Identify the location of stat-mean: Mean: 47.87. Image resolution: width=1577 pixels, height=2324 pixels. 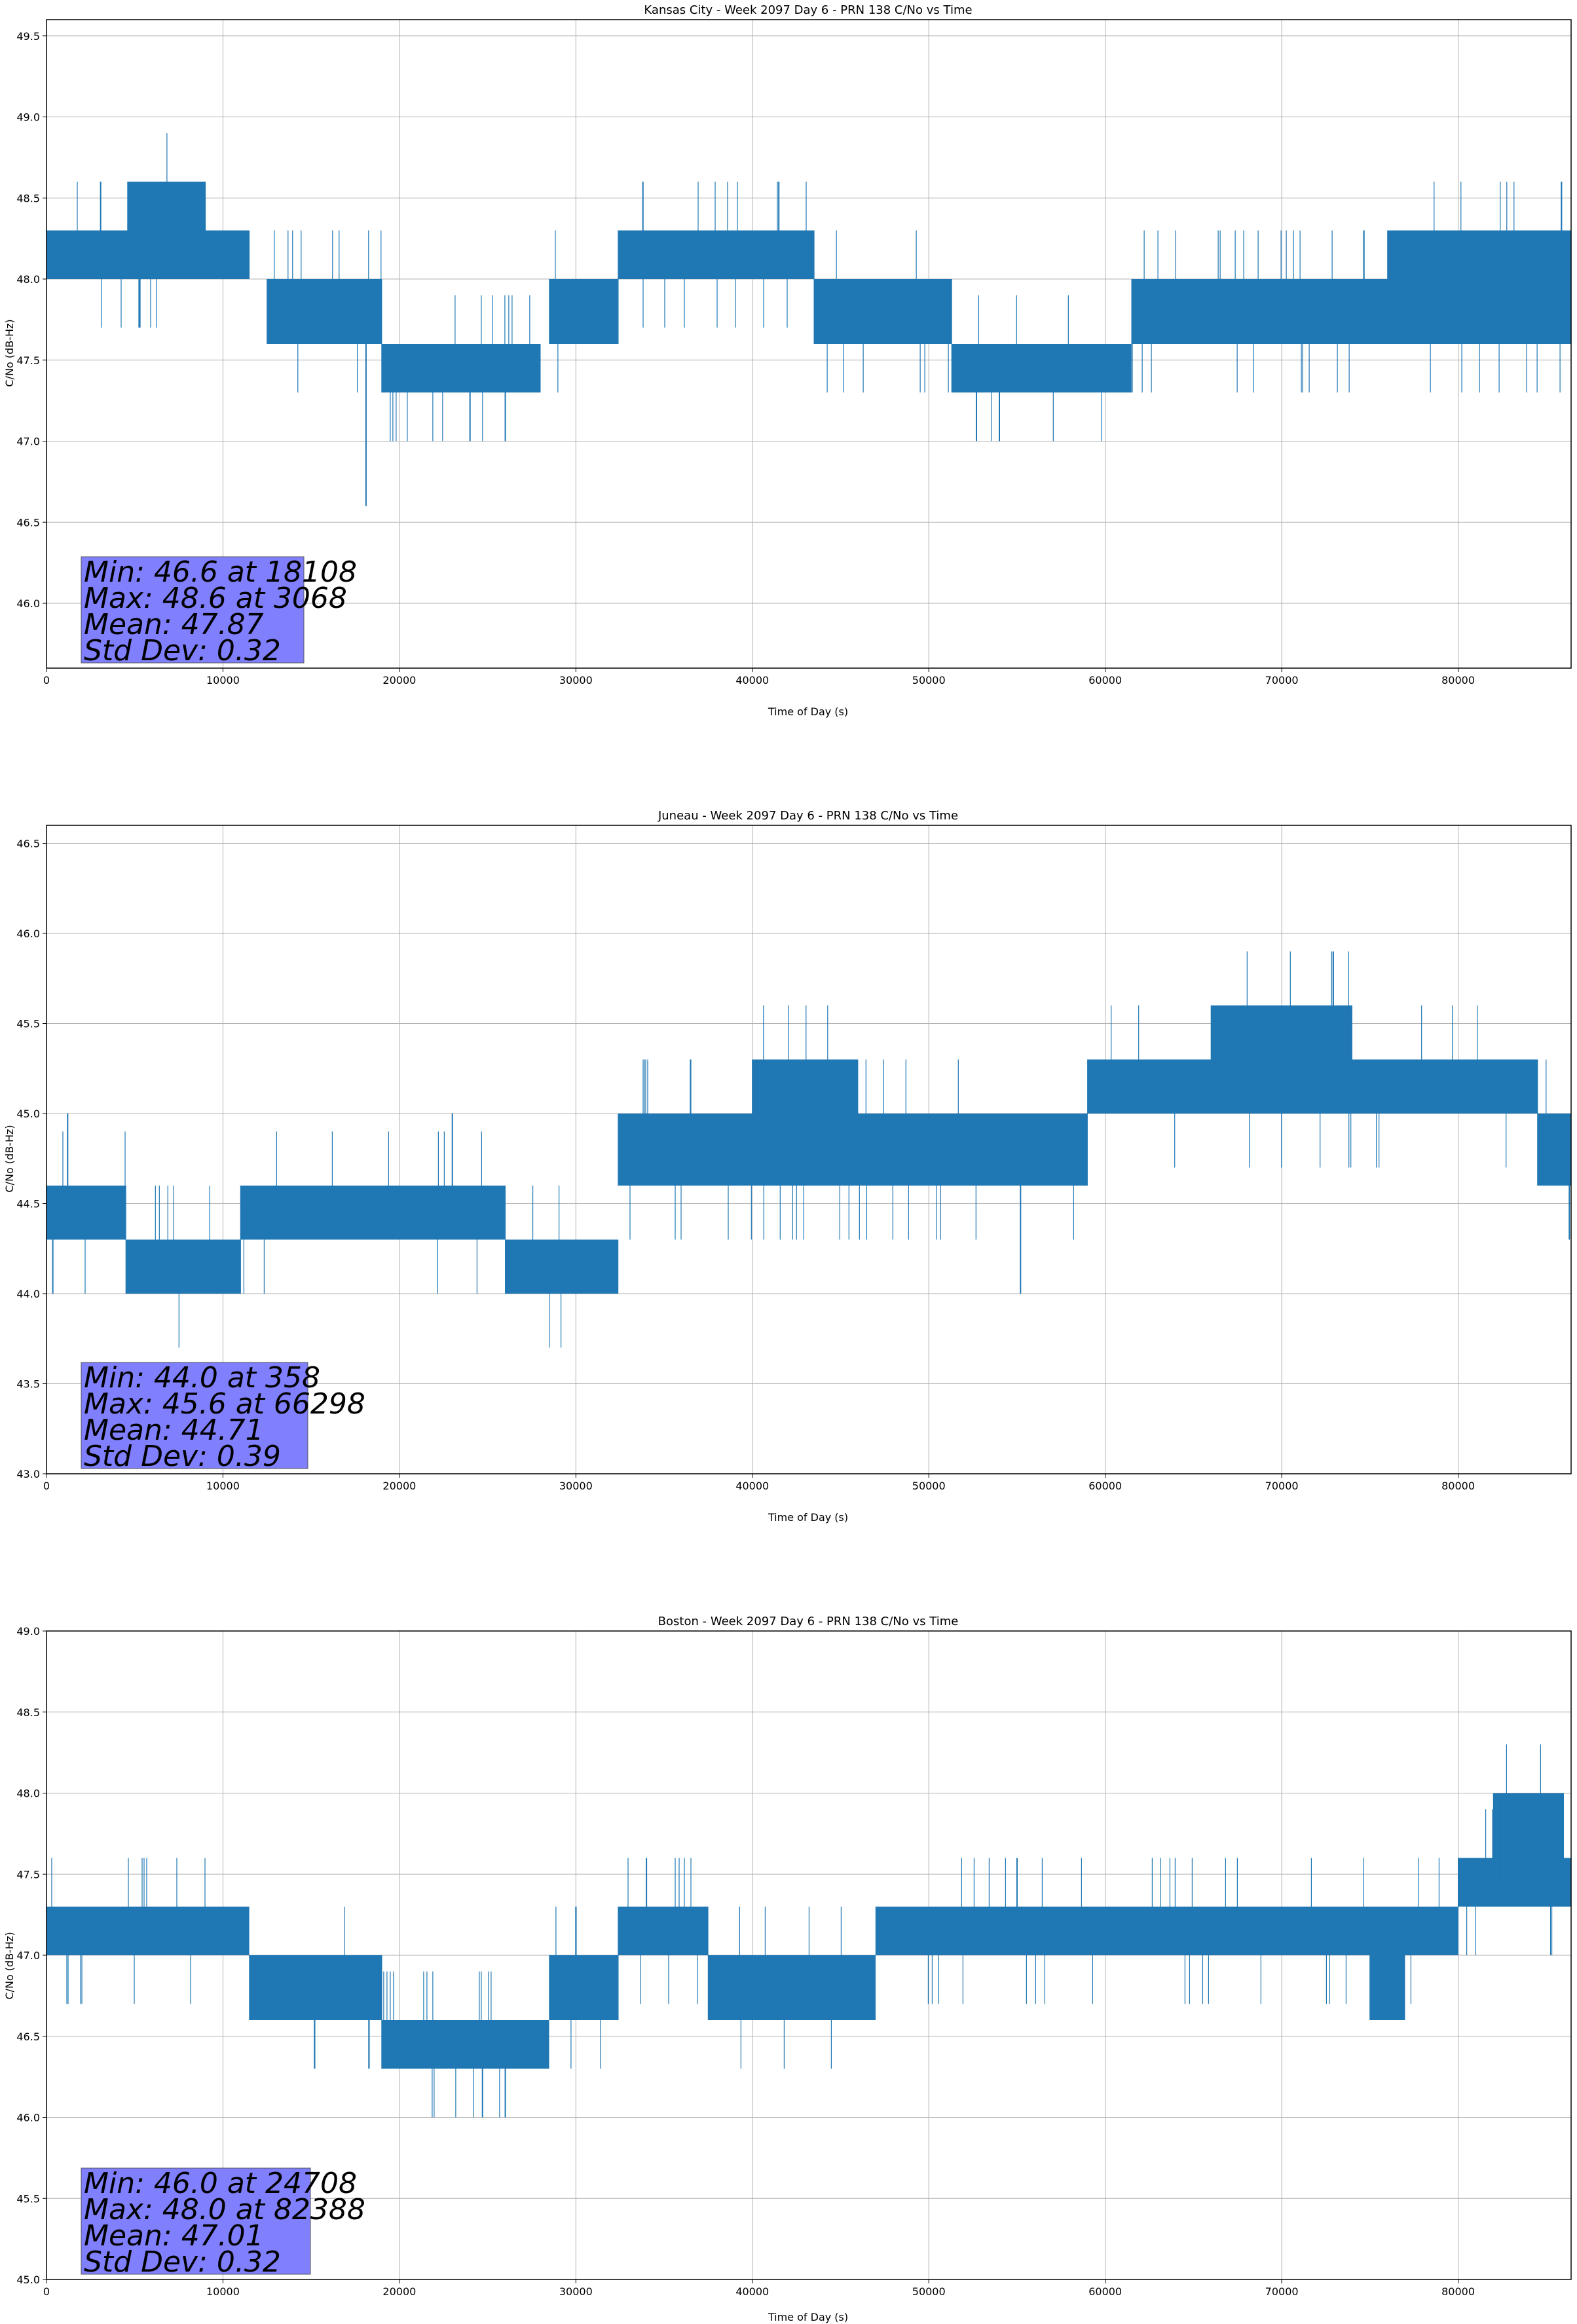
(174, 624).